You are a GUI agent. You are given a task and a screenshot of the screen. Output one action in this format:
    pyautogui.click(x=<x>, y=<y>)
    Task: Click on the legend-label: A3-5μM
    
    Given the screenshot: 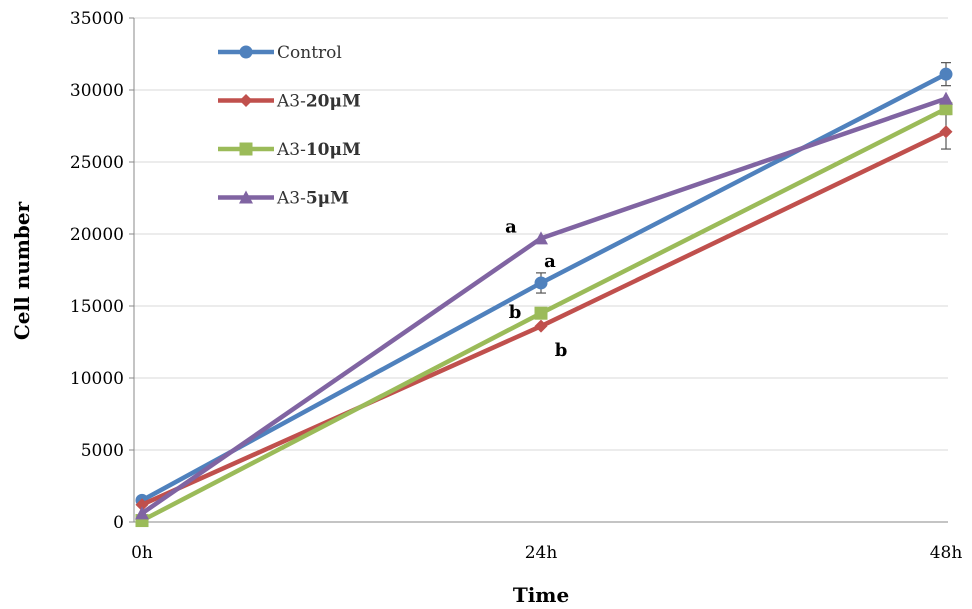 What is the action you would take?
    pyautogui.click(x=312, y=199)
    